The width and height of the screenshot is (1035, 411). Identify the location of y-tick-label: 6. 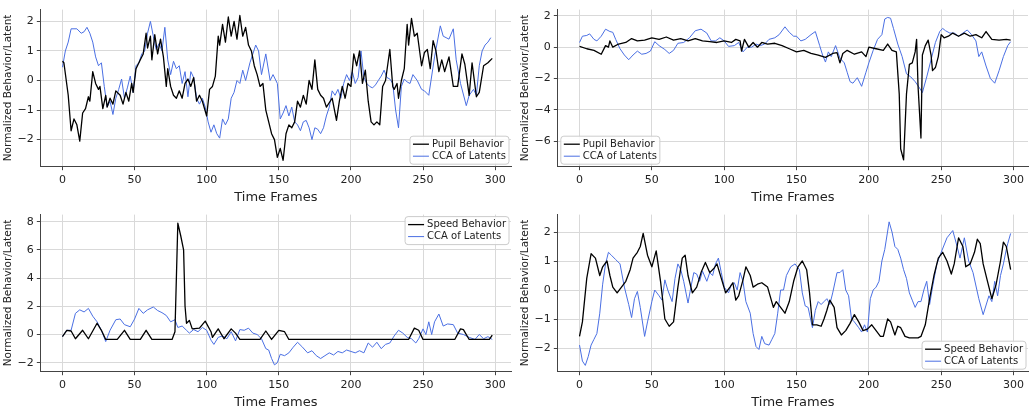
(30, 249).